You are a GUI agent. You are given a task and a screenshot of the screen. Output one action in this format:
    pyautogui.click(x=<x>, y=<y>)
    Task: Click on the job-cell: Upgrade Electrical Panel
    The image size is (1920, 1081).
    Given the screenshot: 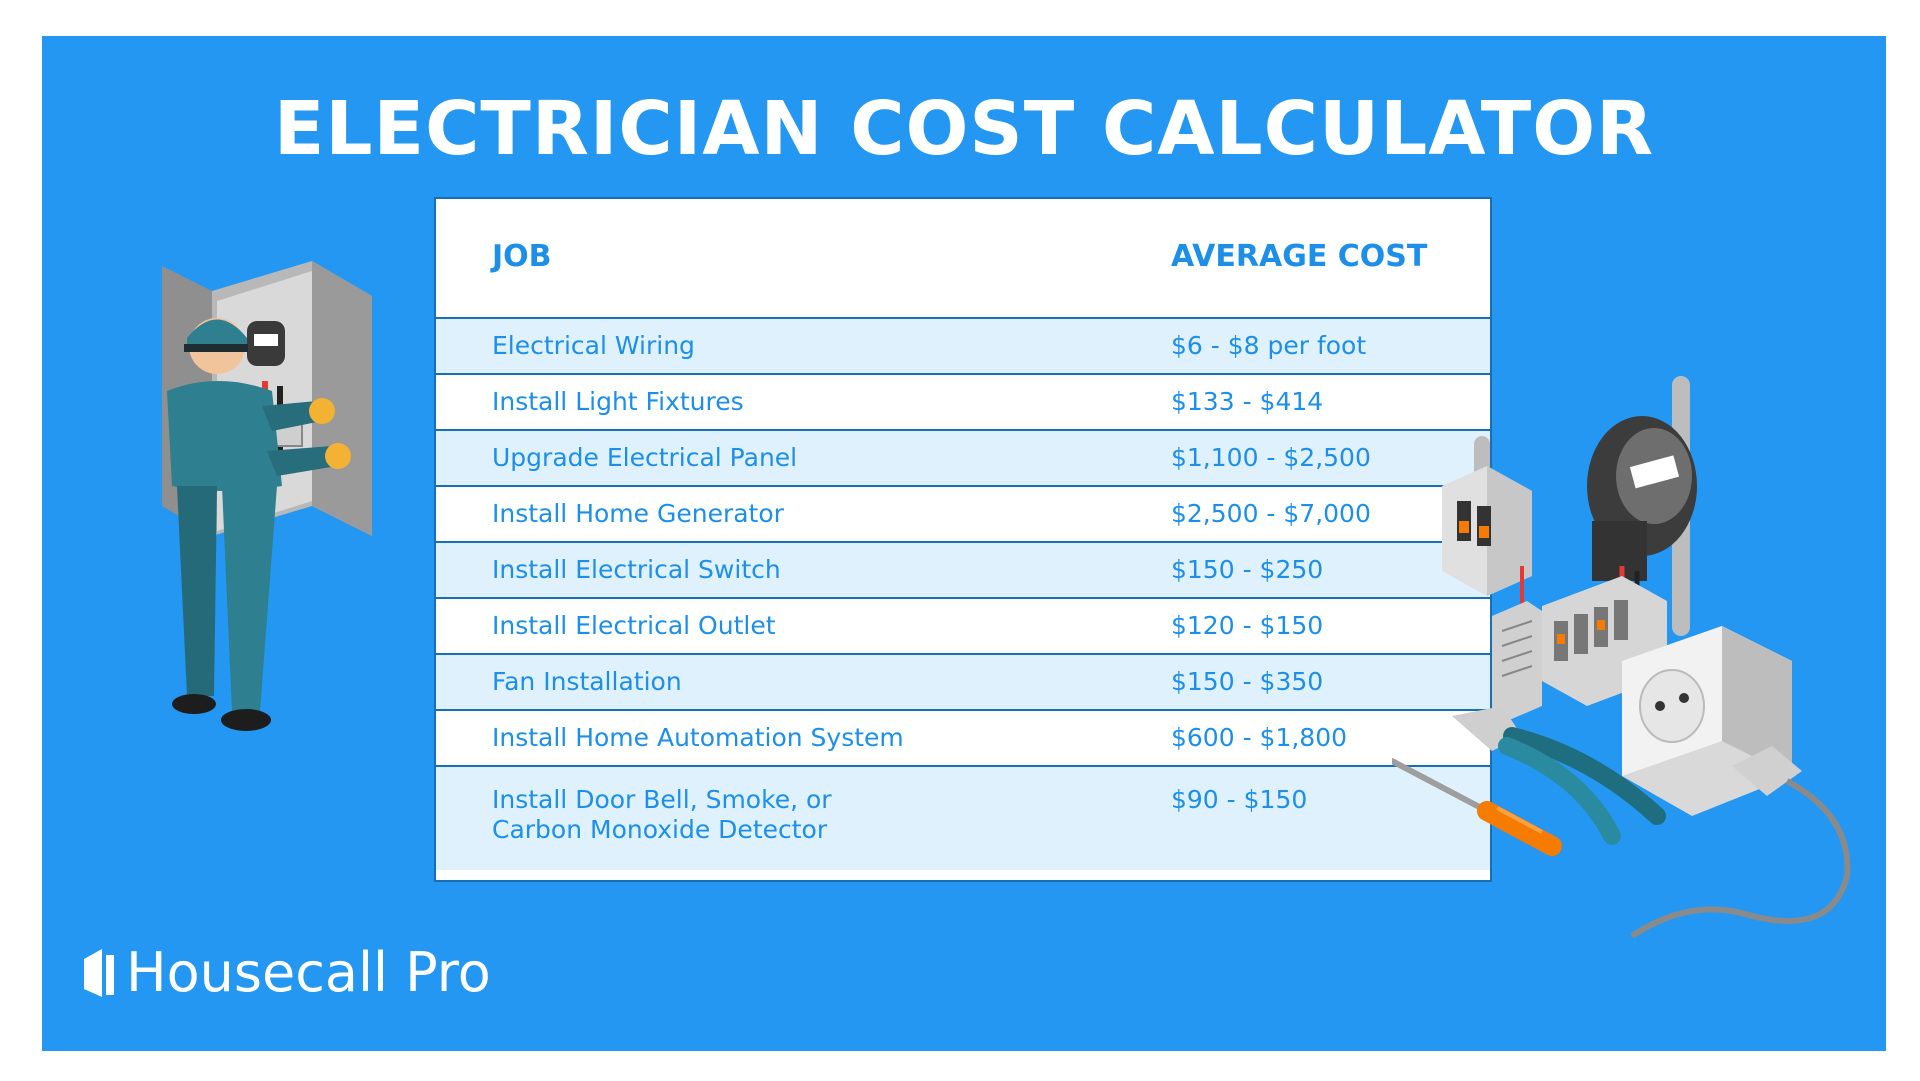 What is the action you would take?
    pyautogui.click(x=645, y=457)
    